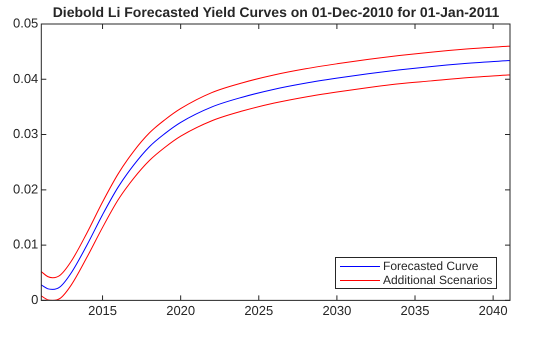 The width and height of the screenshot is (560, 337). I want to click on y-tick-label: 0.03, so click(25, 134).